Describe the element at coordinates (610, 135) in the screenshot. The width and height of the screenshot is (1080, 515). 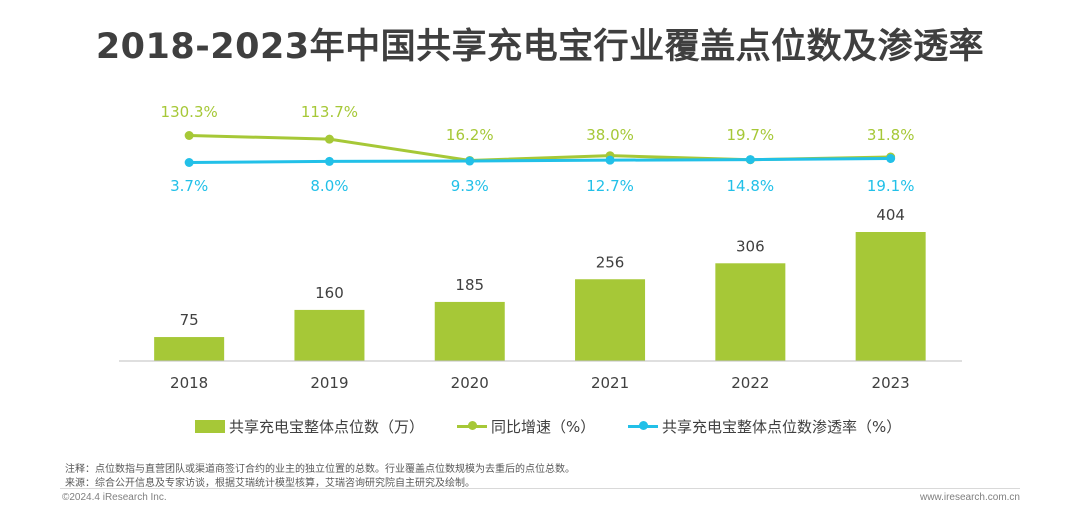
I see `growth-value-label: 38.0%` at that location.